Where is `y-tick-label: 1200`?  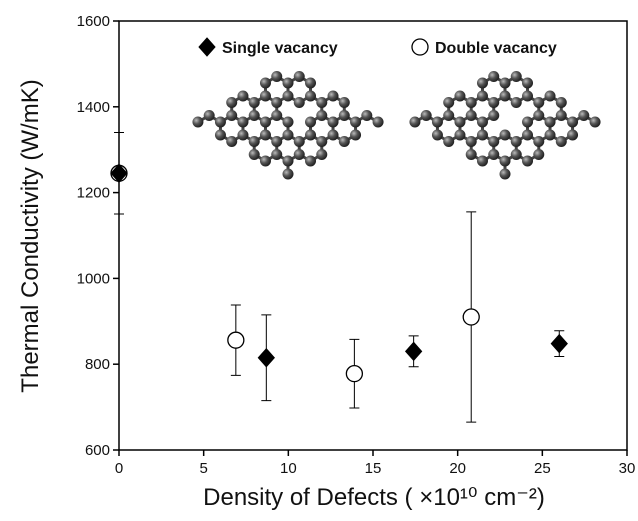
y-tick-label: 1200 is located at coordinates (93, 193).